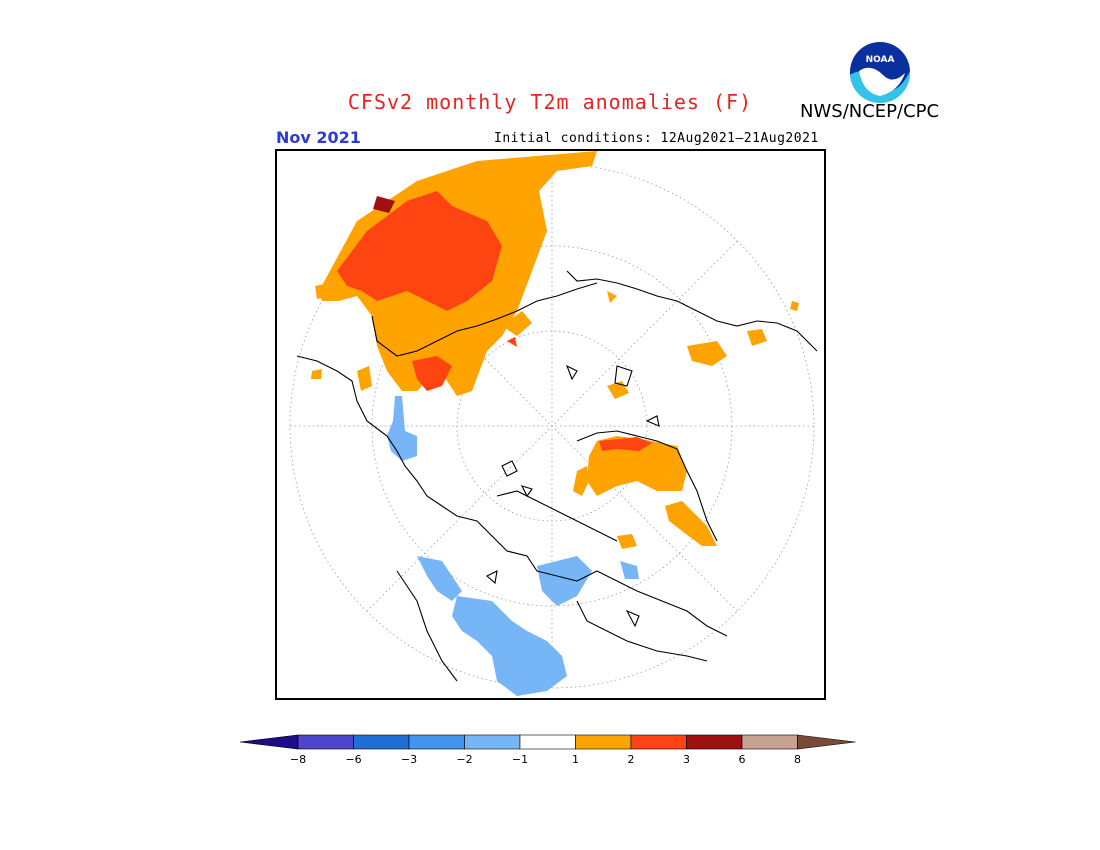  What do you see at coordinates (520, 759) in the screenshot?
I see `colorbar-tick-label: −1` at bounding box center [520, 759].